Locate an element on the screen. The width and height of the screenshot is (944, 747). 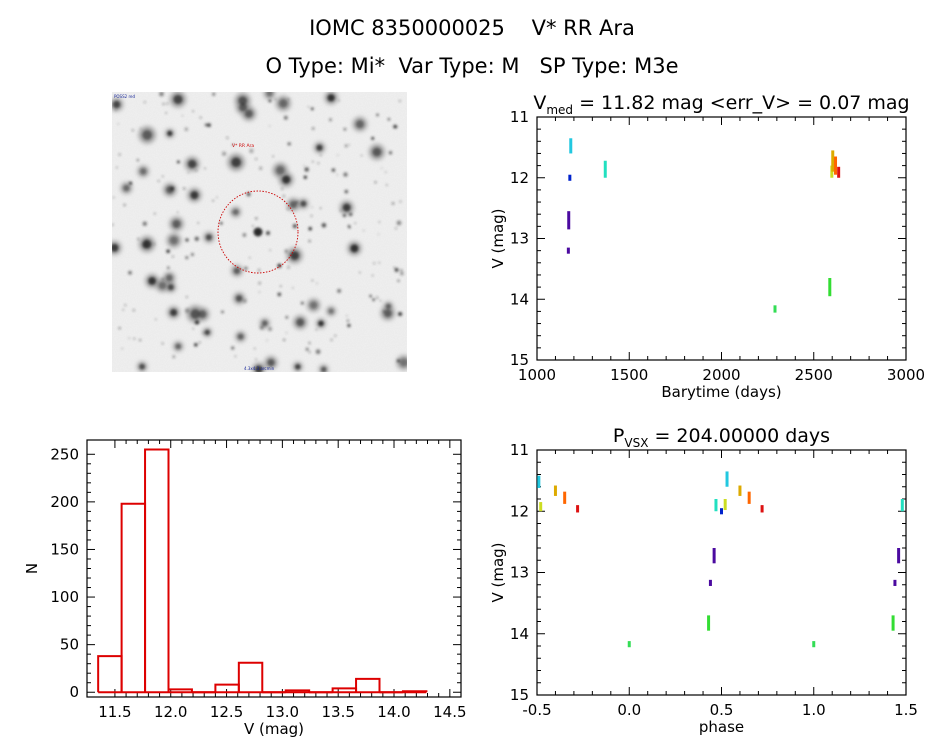
lightcurve-title-rest: = 11.82 mag <err_V> = 0.07 mag is located at coordinates (741, 103).